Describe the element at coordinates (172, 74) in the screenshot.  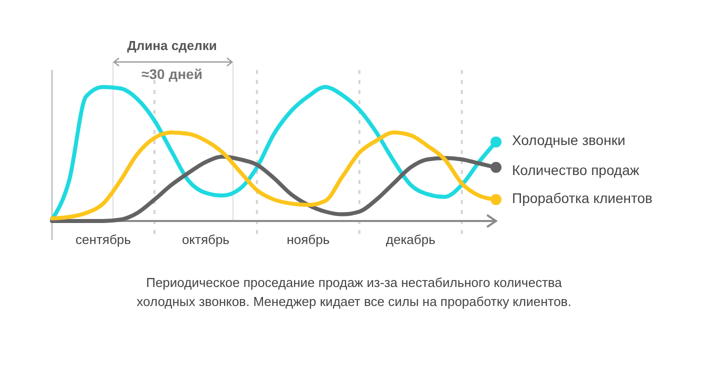
I see `text: ≈30 дней` at that location.